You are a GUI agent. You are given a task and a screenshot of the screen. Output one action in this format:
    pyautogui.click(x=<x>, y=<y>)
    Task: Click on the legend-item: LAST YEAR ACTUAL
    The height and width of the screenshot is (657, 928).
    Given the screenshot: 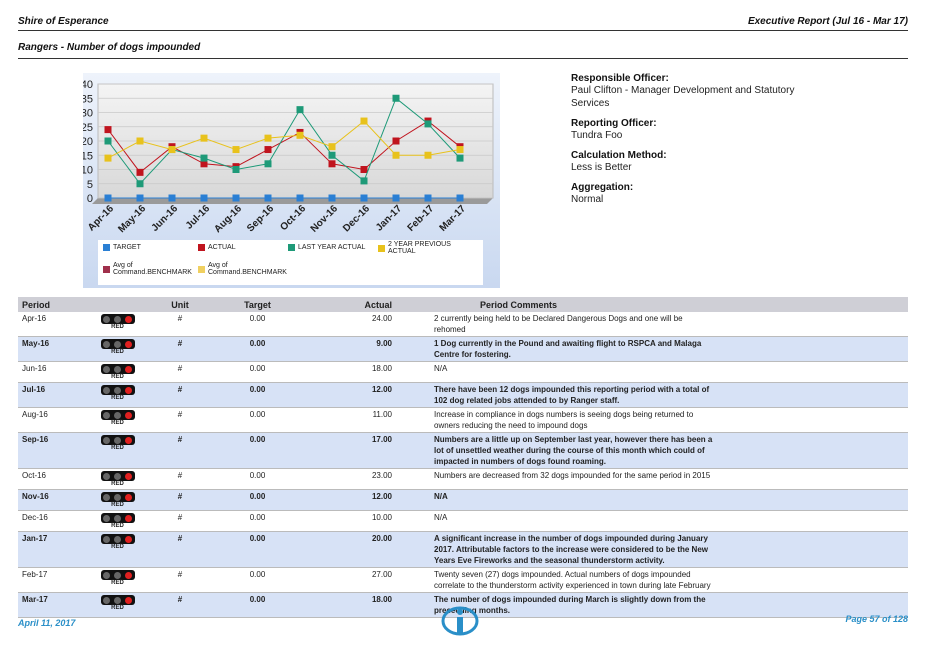 What is the action you would take?
    pyautogui.click(x=333, y=247)
    